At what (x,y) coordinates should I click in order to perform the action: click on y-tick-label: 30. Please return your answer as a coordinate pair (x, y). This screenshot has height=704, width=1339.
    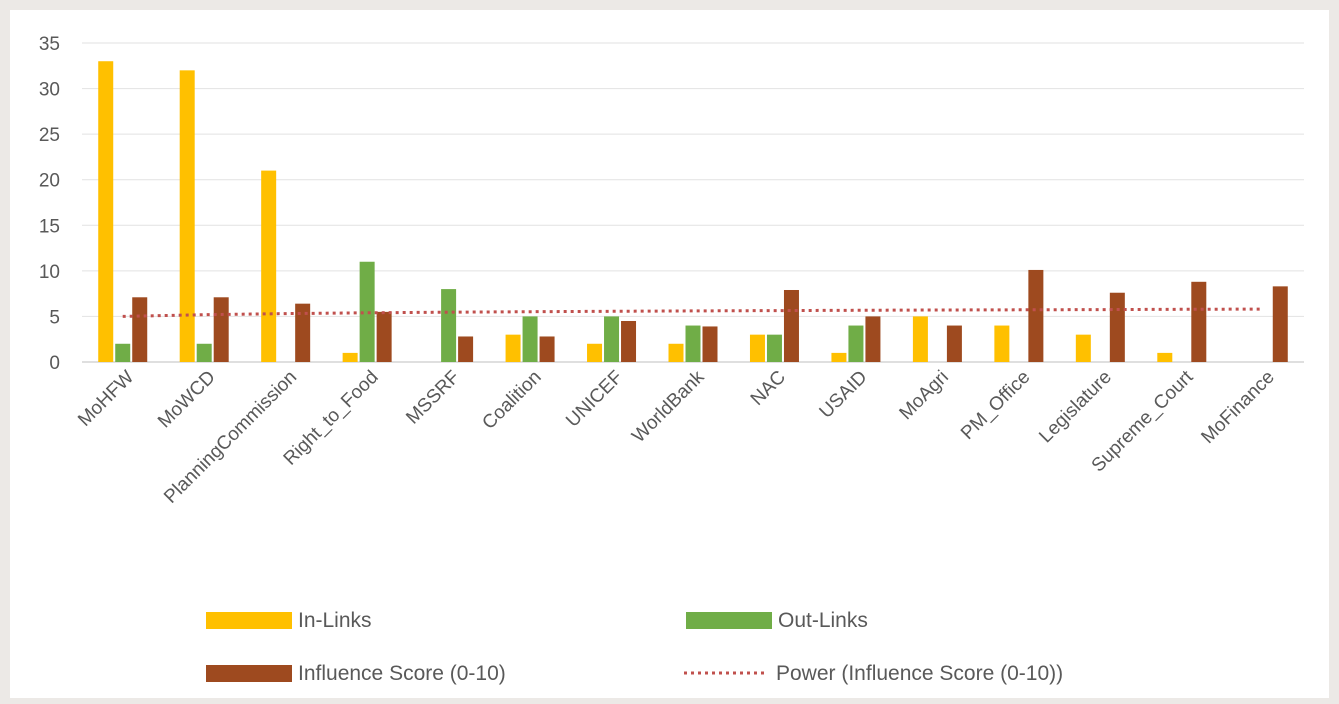
    Looking at the image, I should click on (49, 90).